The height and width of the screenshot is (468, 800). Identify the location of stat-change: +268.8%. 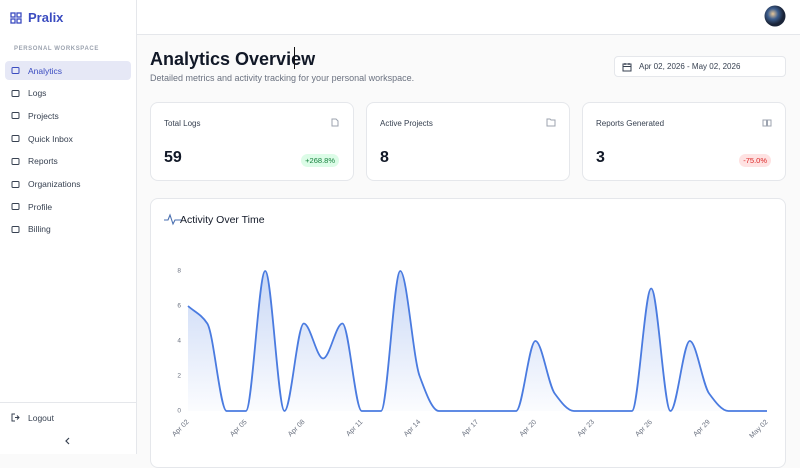
(320, 160).